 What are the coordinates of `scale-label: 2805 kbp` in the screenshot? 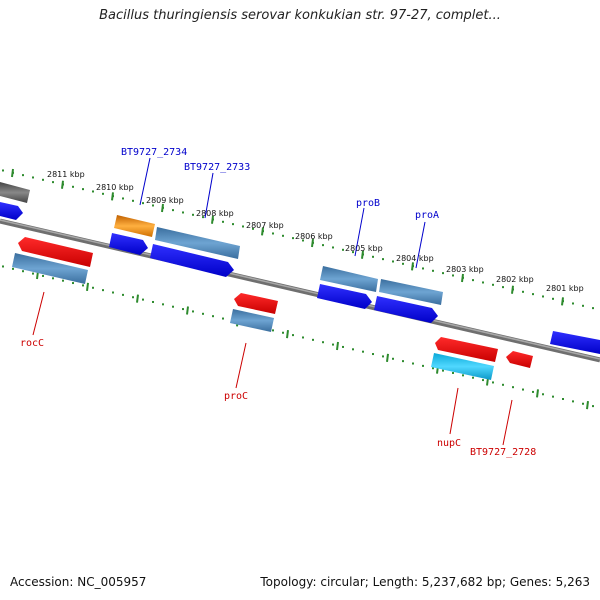 It's located at (364, 248).